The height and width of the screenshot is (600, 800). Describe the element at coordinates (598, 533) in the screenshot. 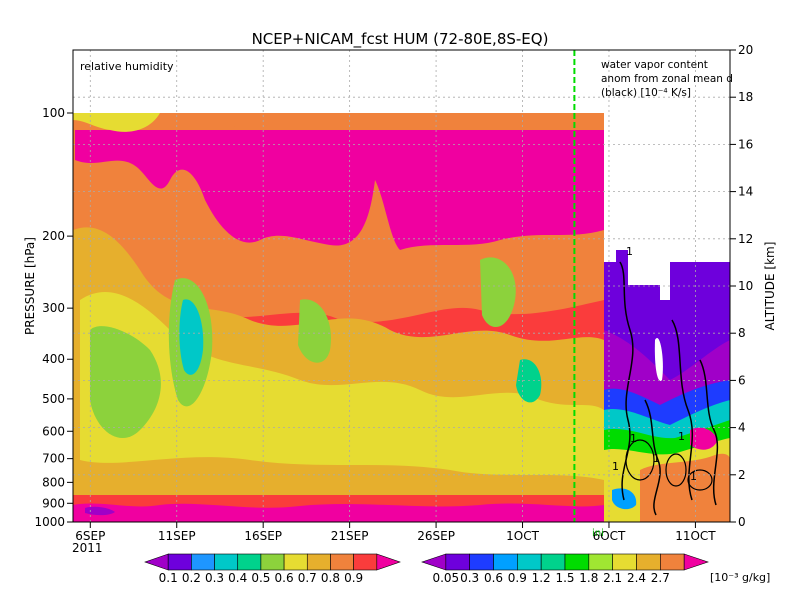

I see `init-label: ini` at that location.